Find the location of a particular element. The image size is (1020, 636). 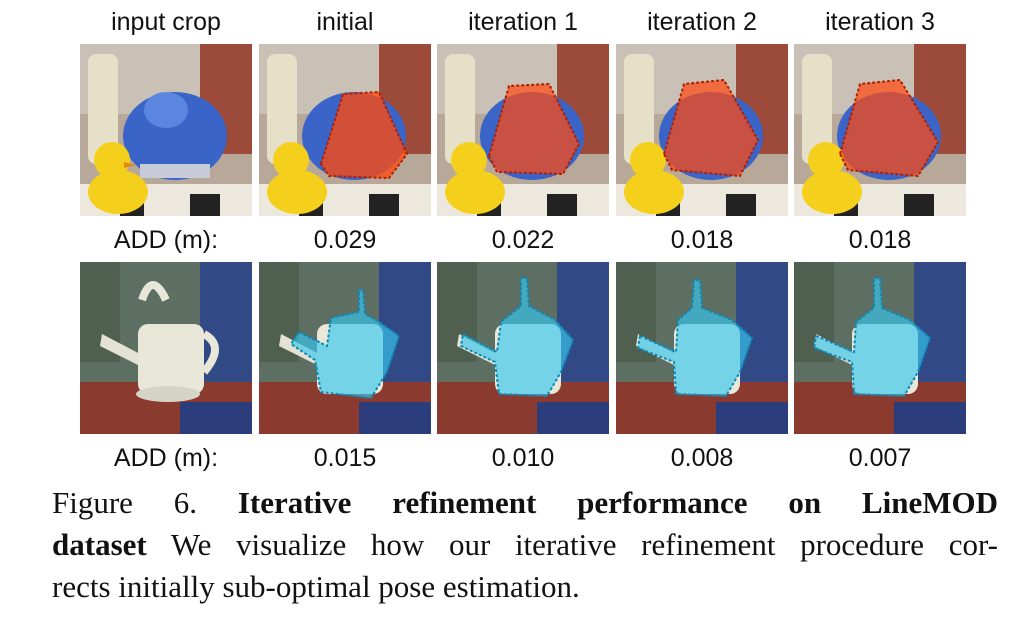

row2-initial-image is located at coordinates (345, 348).